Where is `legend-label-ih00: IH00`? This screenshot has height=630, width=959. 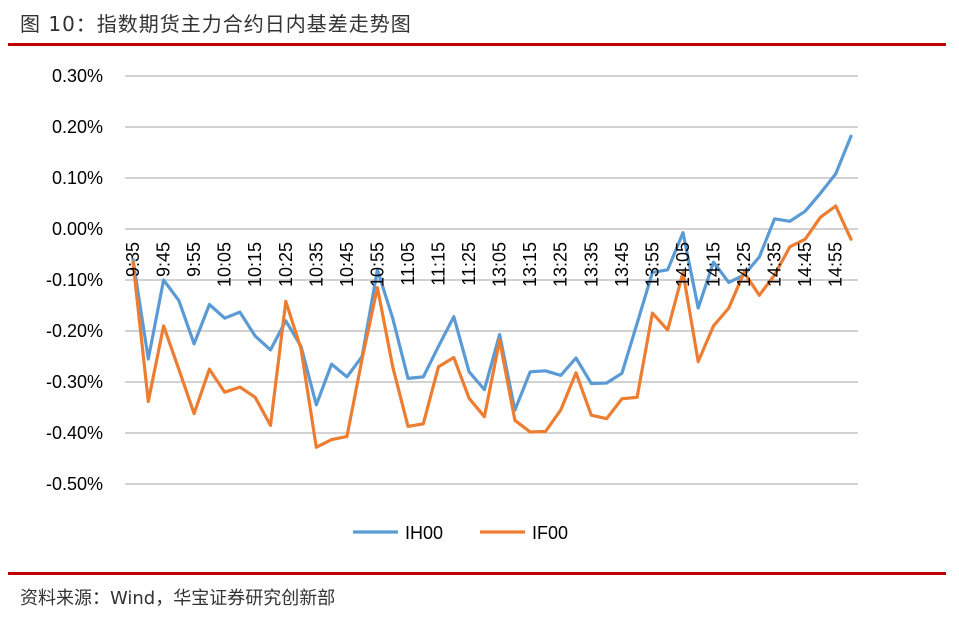 legend-label-ih00: IH00 is located at coordinates (424, 533).